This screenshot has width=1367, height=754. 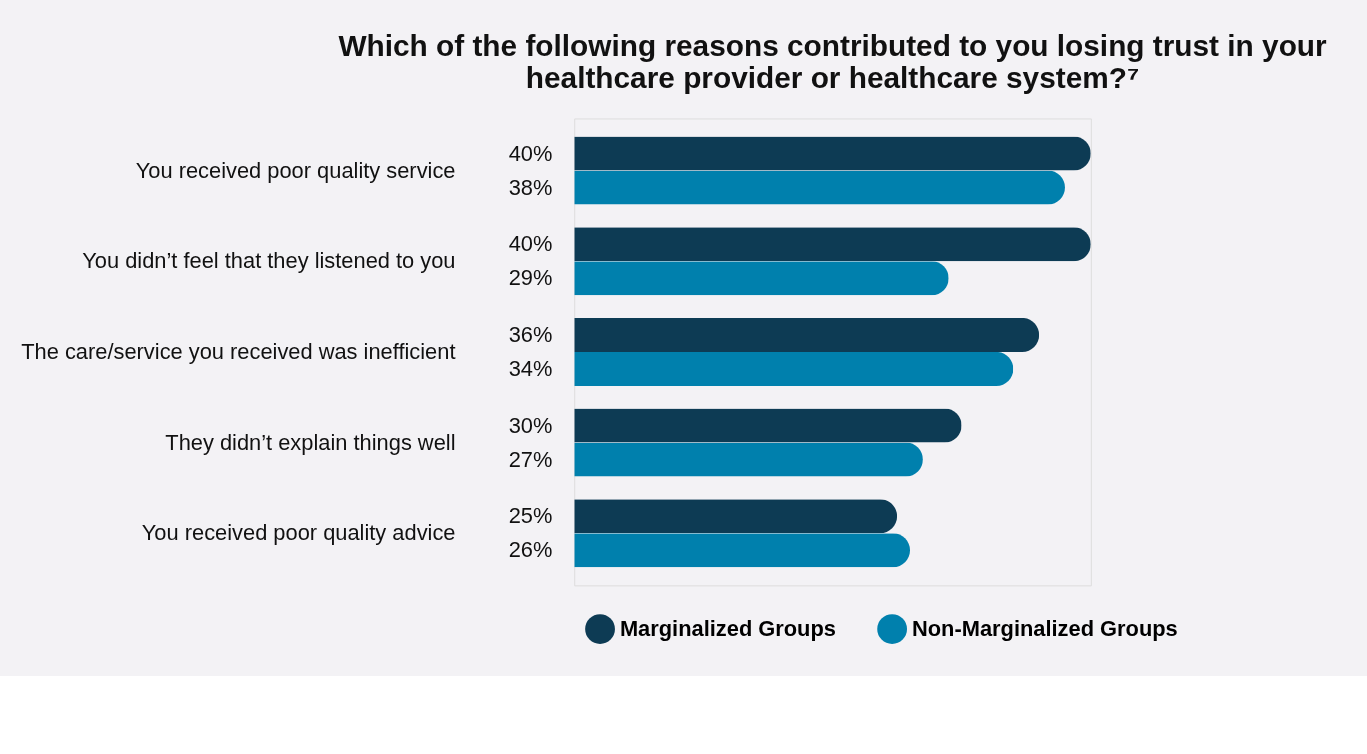 What do you see at coordinates (530, 459) in the screenshot?
I see `data-label: 27%` at bounding box center [530, 459].